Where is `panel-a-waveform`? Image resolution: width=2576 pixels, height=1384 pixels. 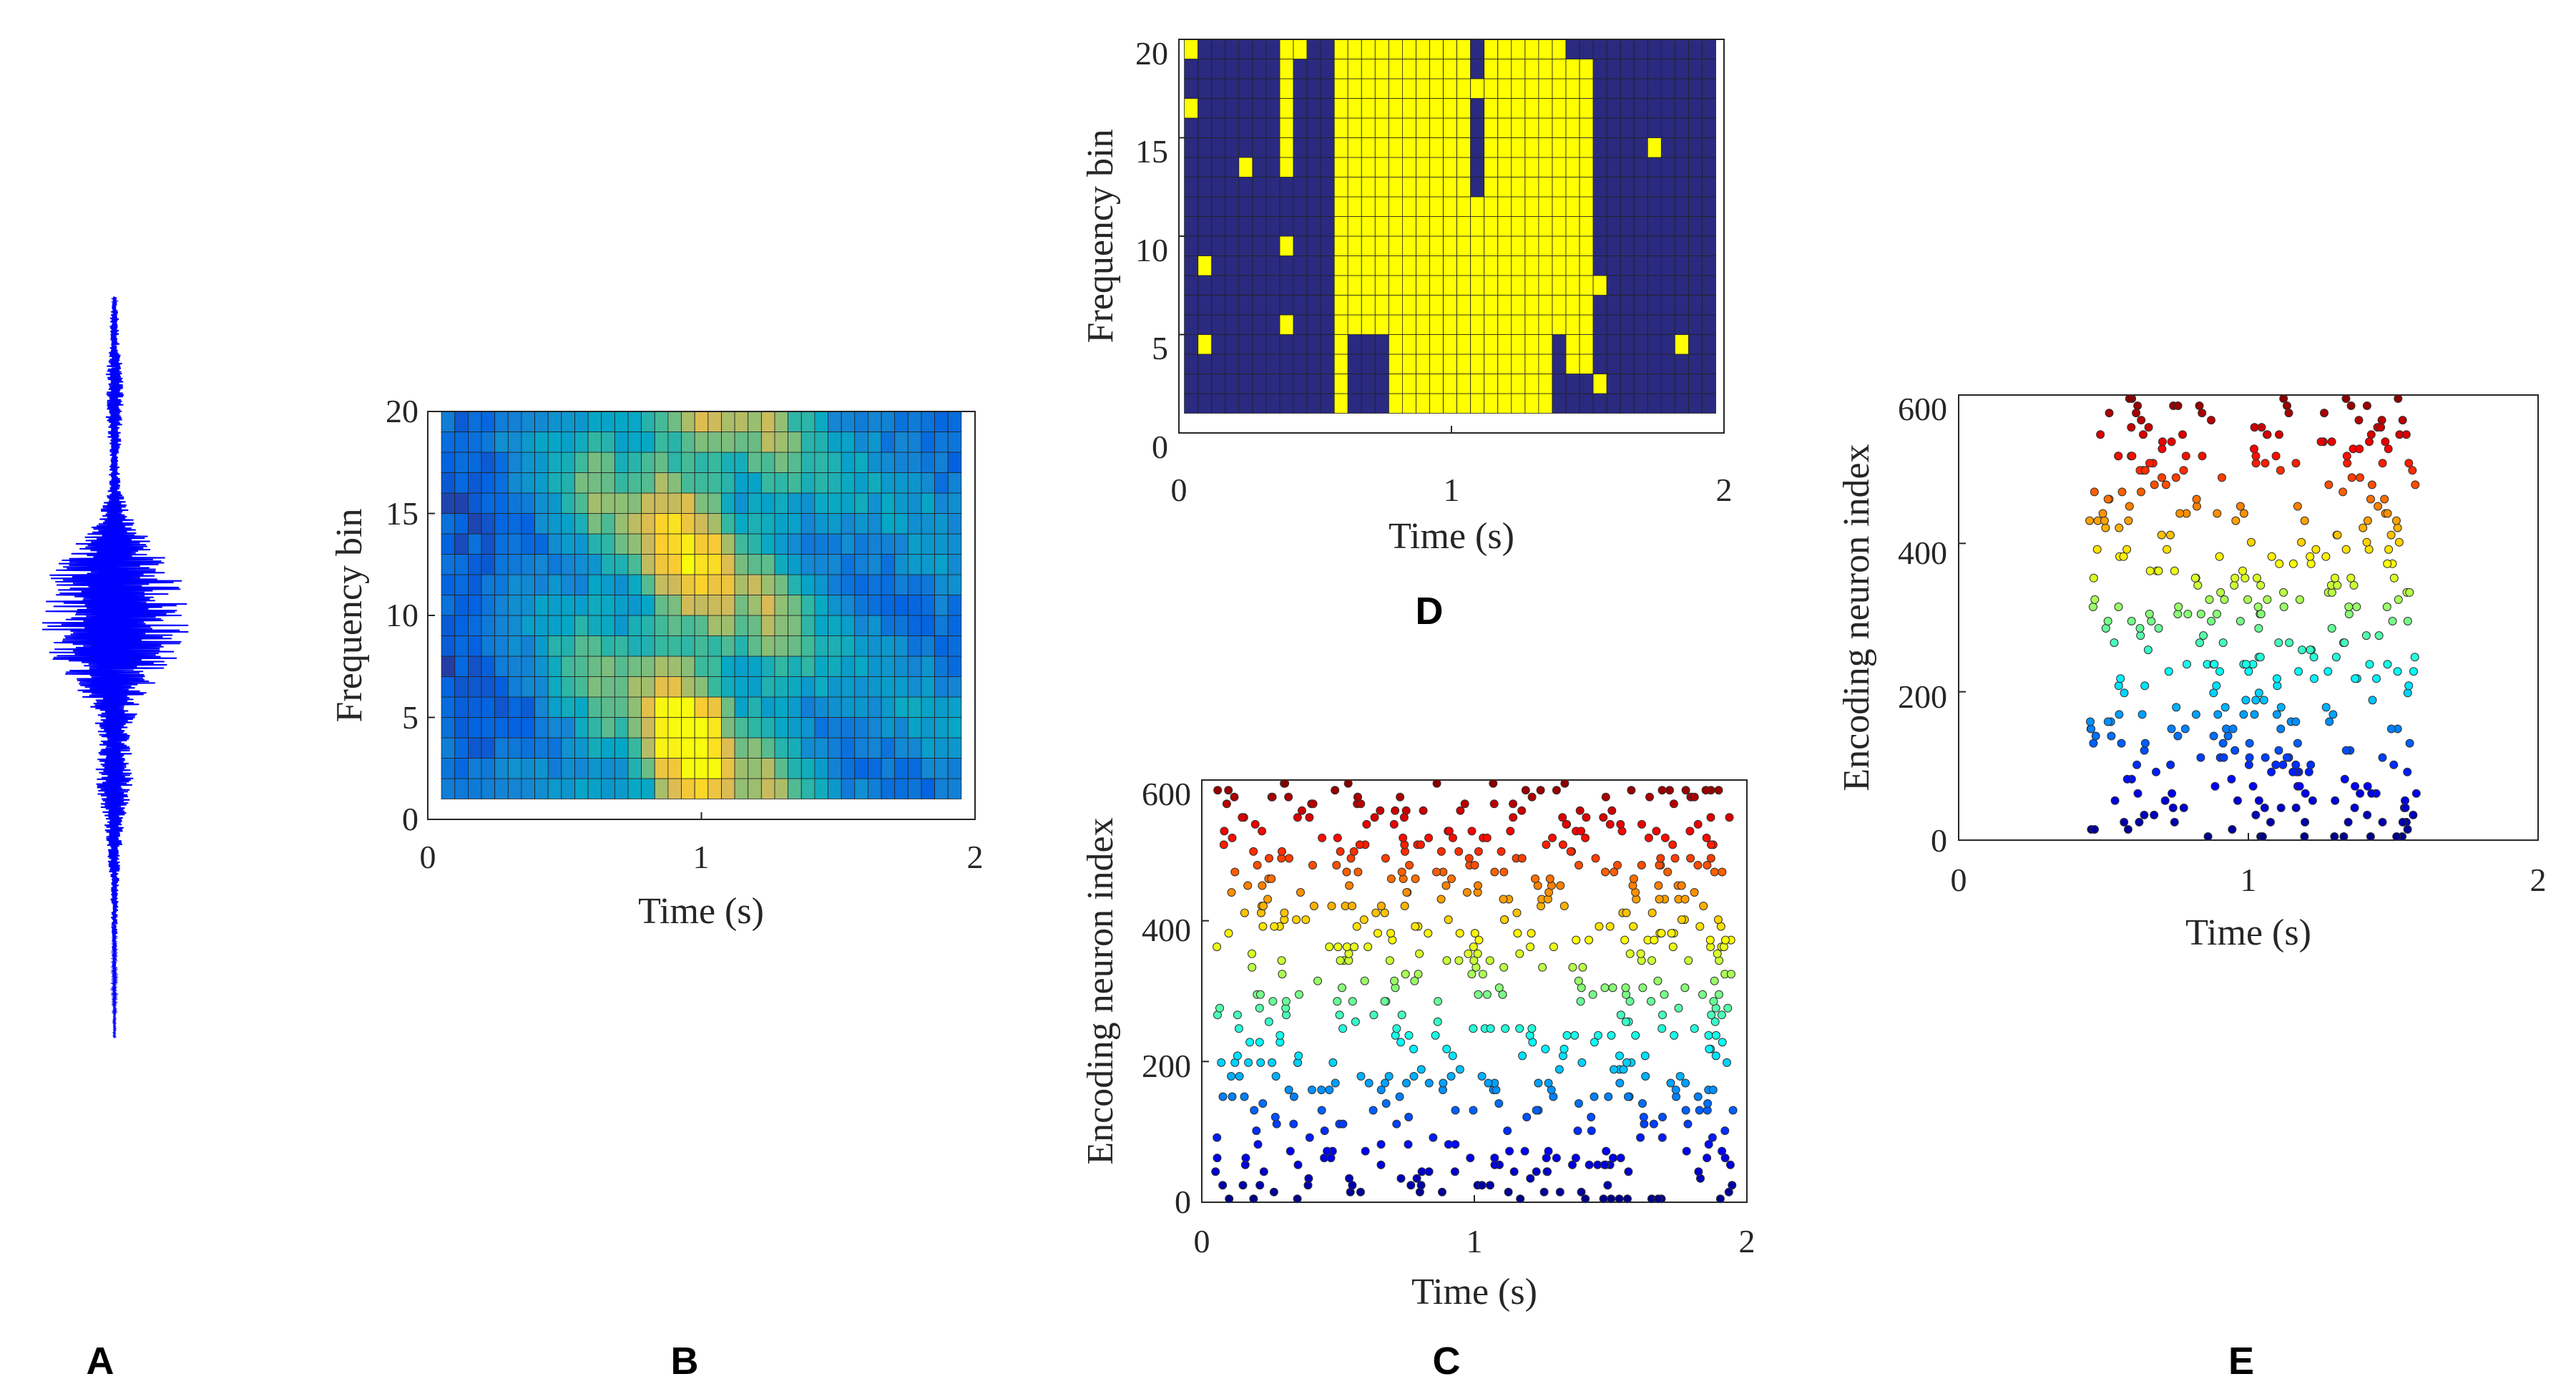 panel-a-waveform is located at coordinates (115, 667).